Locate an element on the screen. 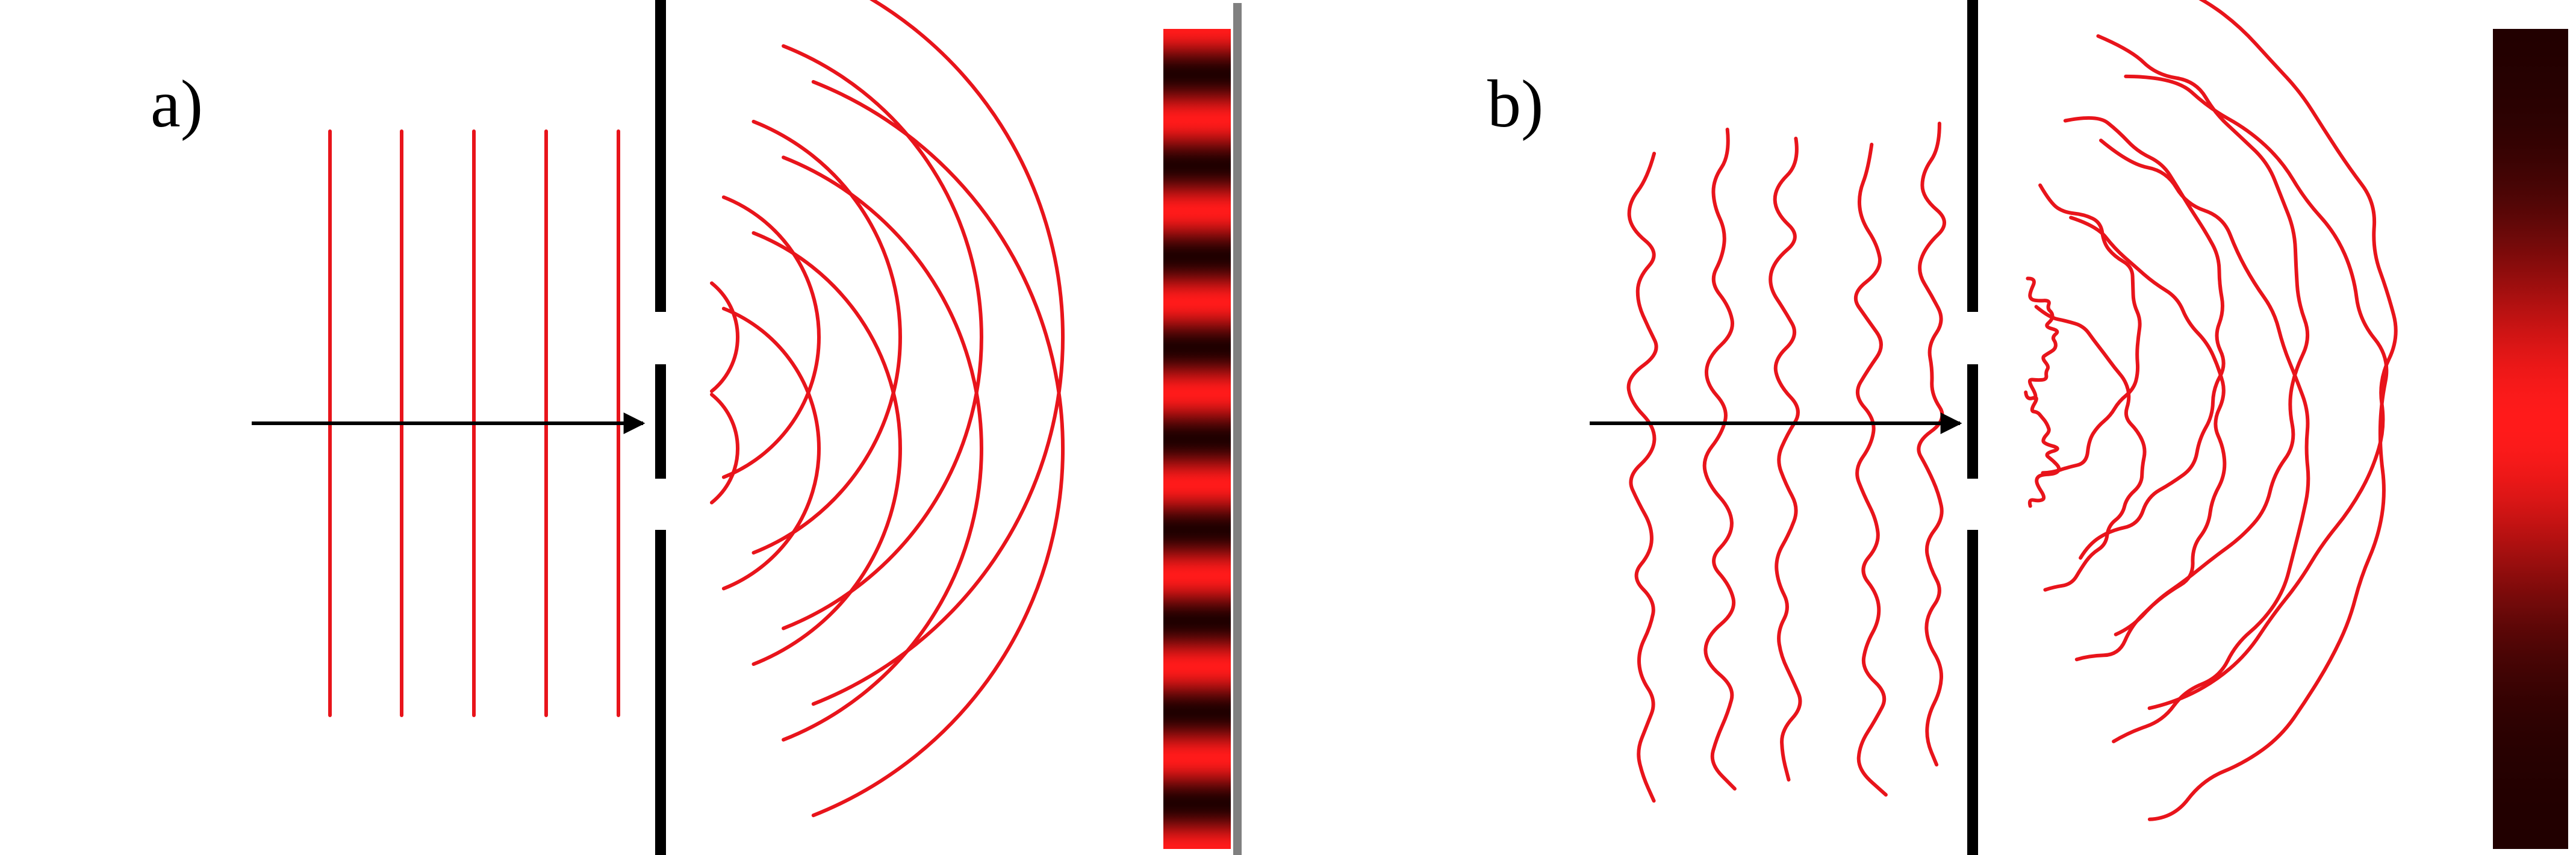 This screenshot has width=2576, height=855. diffracted-wavefronts is located at coordinates (888, 409).